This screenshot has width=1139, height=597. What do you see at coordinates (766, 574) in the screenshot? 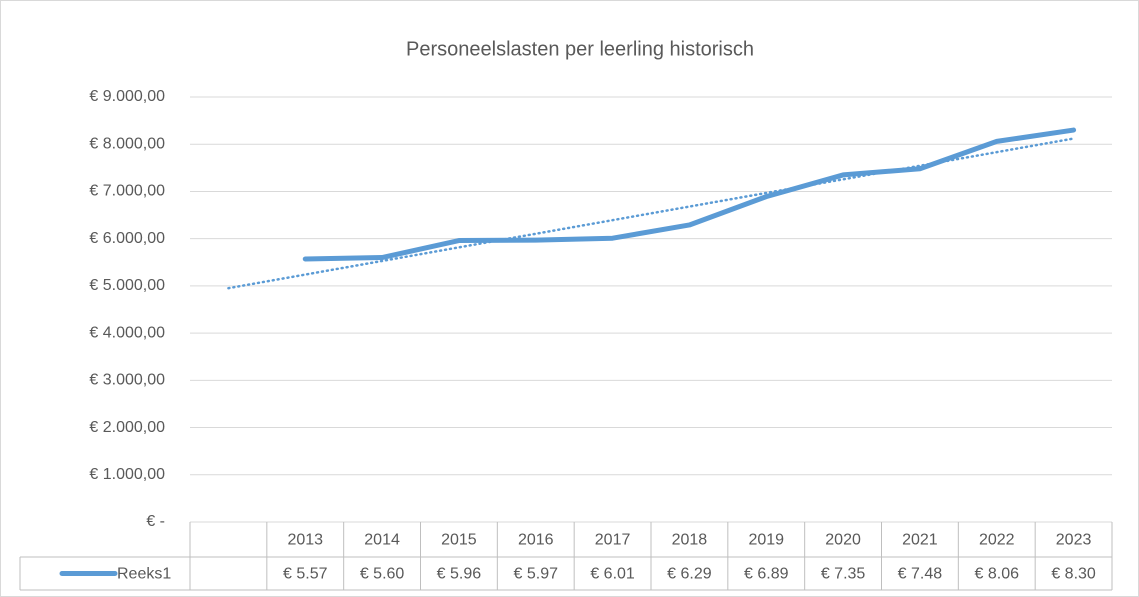
I see `table-value: € 6.89` at bounding box center [766, 574].